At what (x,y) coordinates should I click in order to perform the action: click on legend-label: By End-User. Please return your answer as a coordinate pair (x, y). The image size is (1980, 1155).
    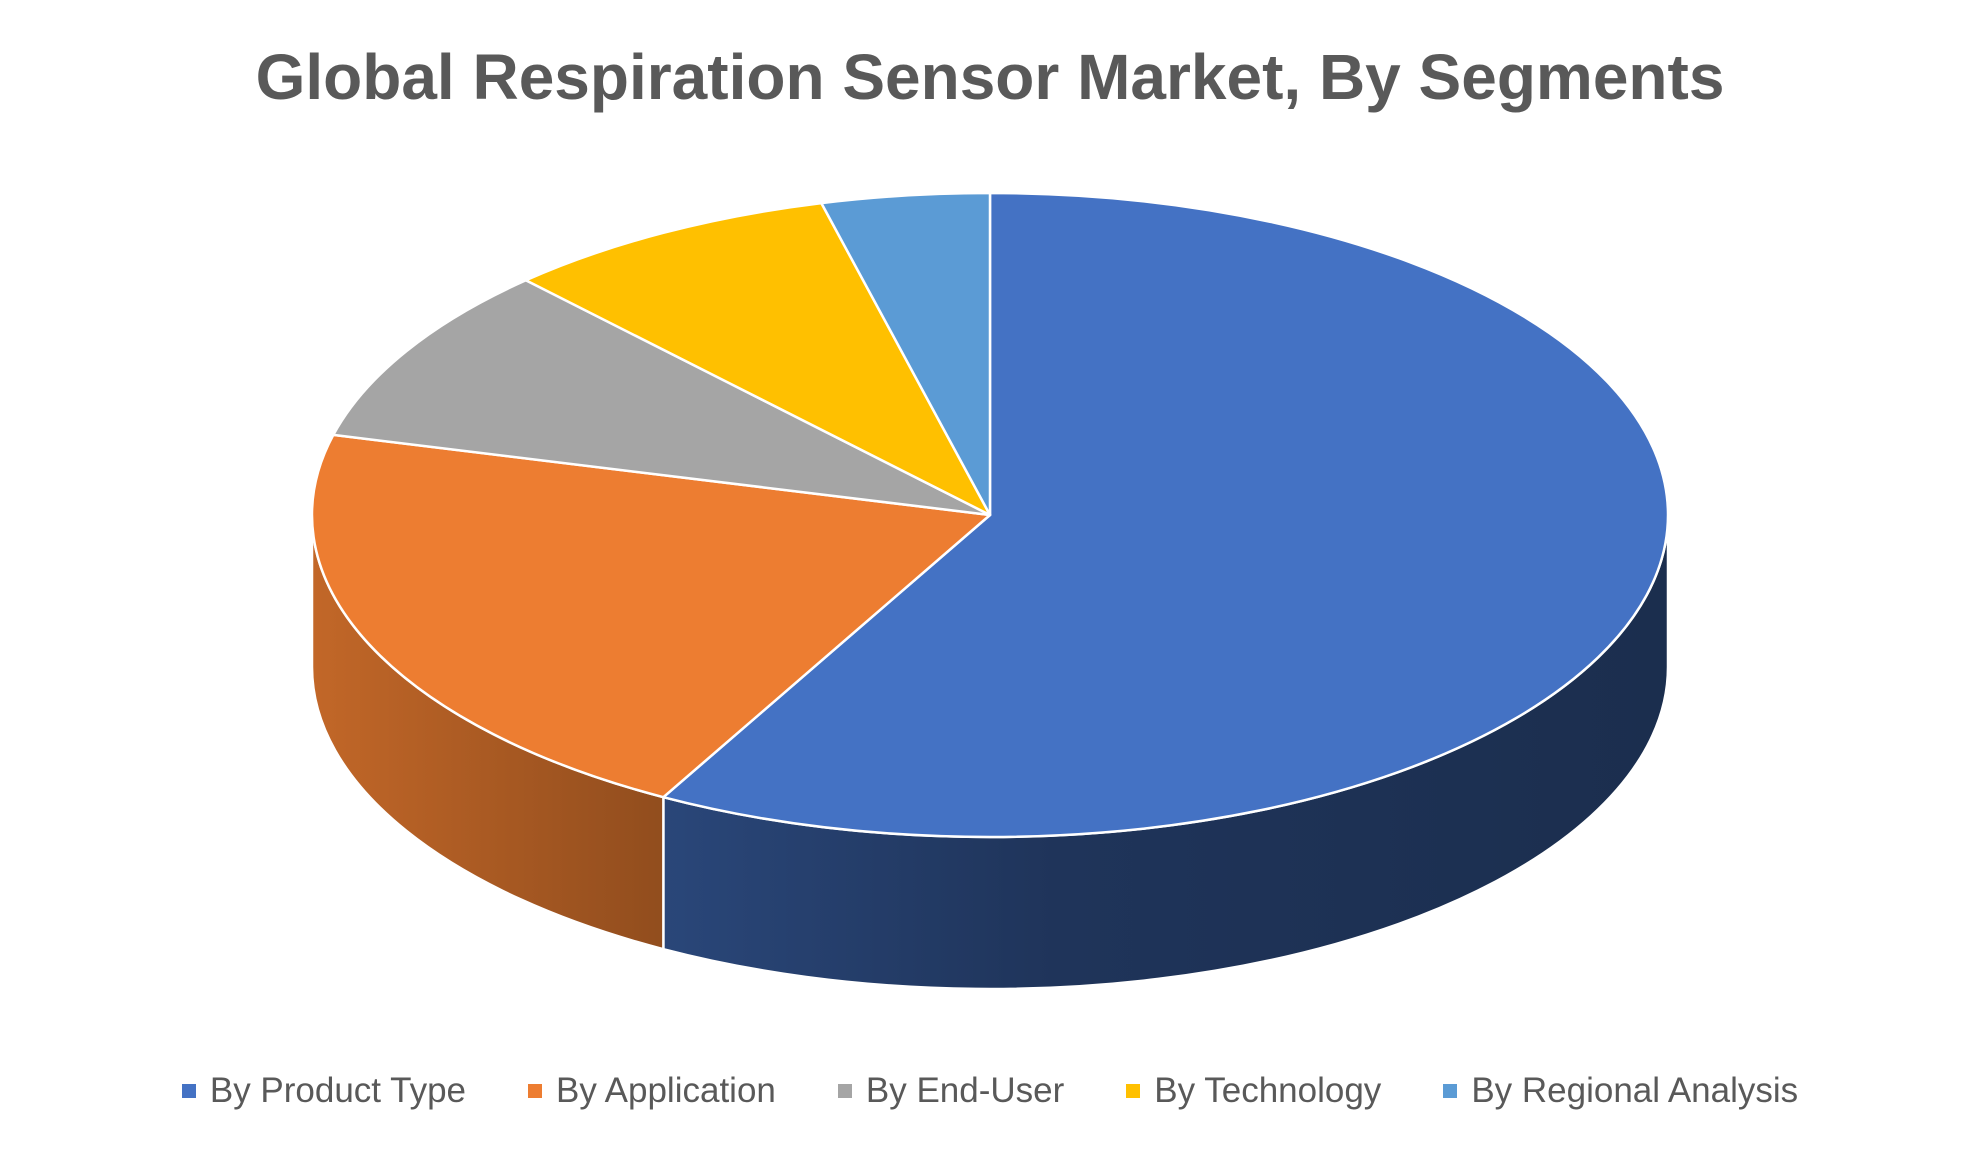
    Looking at the image, I should click on (965, 1090).